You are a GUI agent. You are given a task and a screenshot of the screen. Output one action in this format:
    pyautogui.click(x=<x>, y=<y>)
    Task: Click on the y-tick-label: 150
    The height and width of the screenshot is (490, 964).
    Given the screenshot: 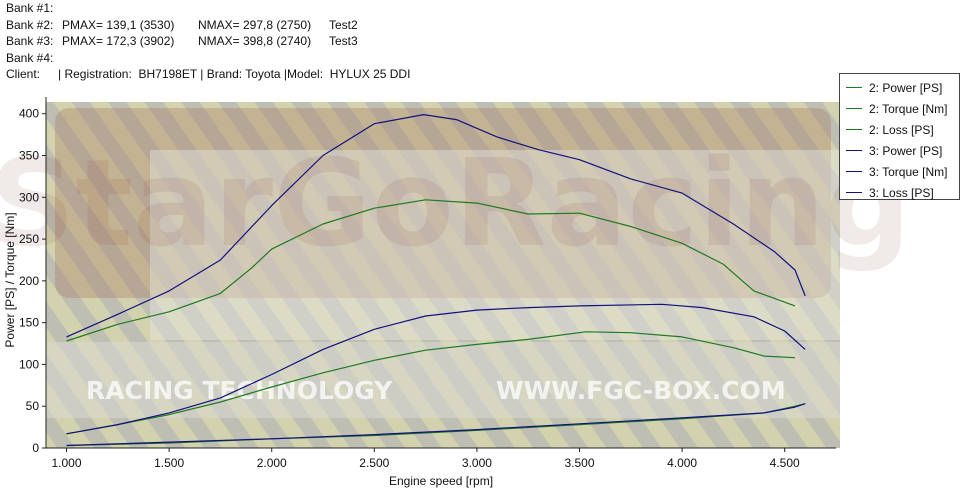 What is the action you would take?
    pyautogui.click(x=29, y=323)
    